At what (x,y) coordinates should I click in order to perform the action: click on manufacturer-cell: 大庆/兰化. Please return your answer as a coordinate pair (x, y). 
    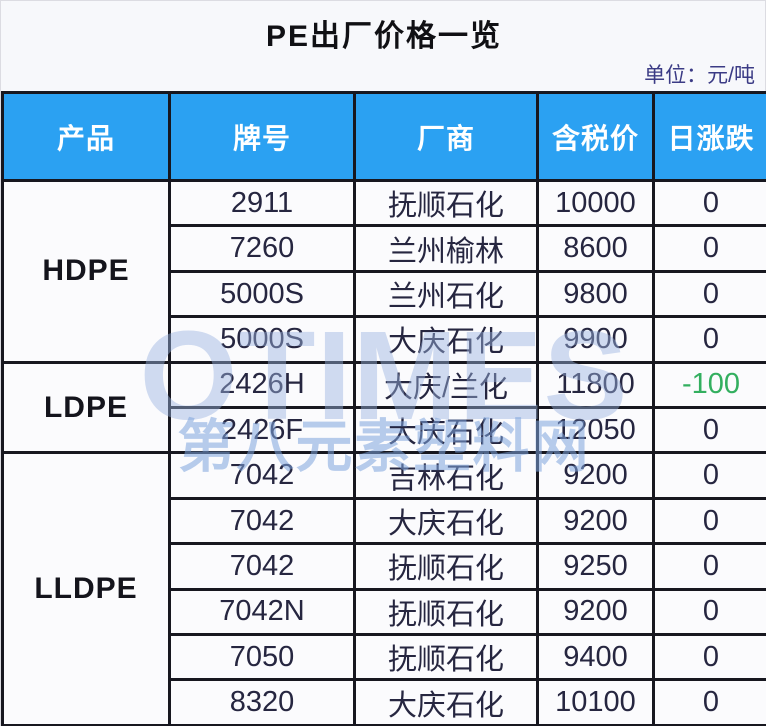
    Looking at the image, I should click on (446, 385).